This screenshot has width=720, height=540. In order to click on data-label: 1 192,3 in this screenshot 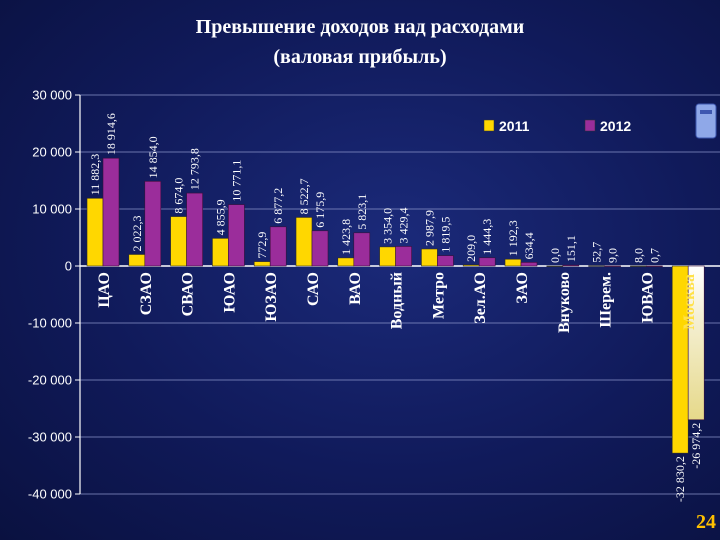, I will do `click(513, 238)`.